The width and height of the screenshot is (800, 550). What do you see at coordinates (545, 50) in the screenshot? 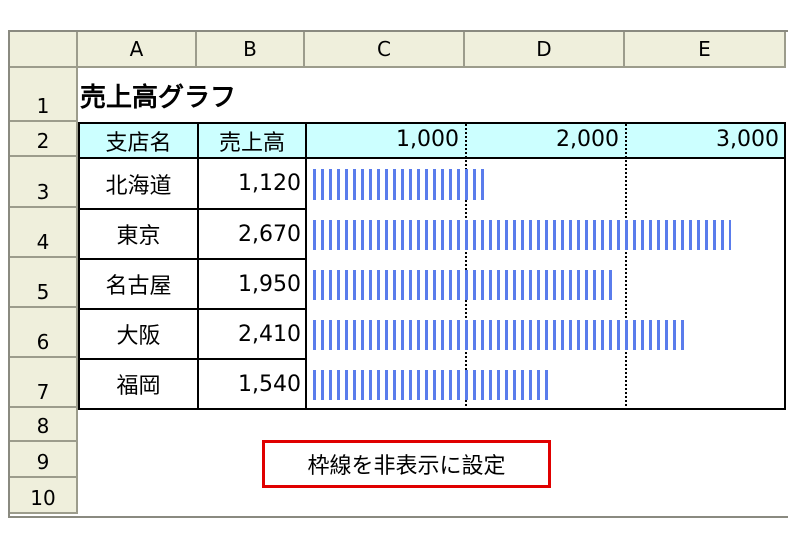
I see `column-header-D: D` at bounding box center [545, 50].